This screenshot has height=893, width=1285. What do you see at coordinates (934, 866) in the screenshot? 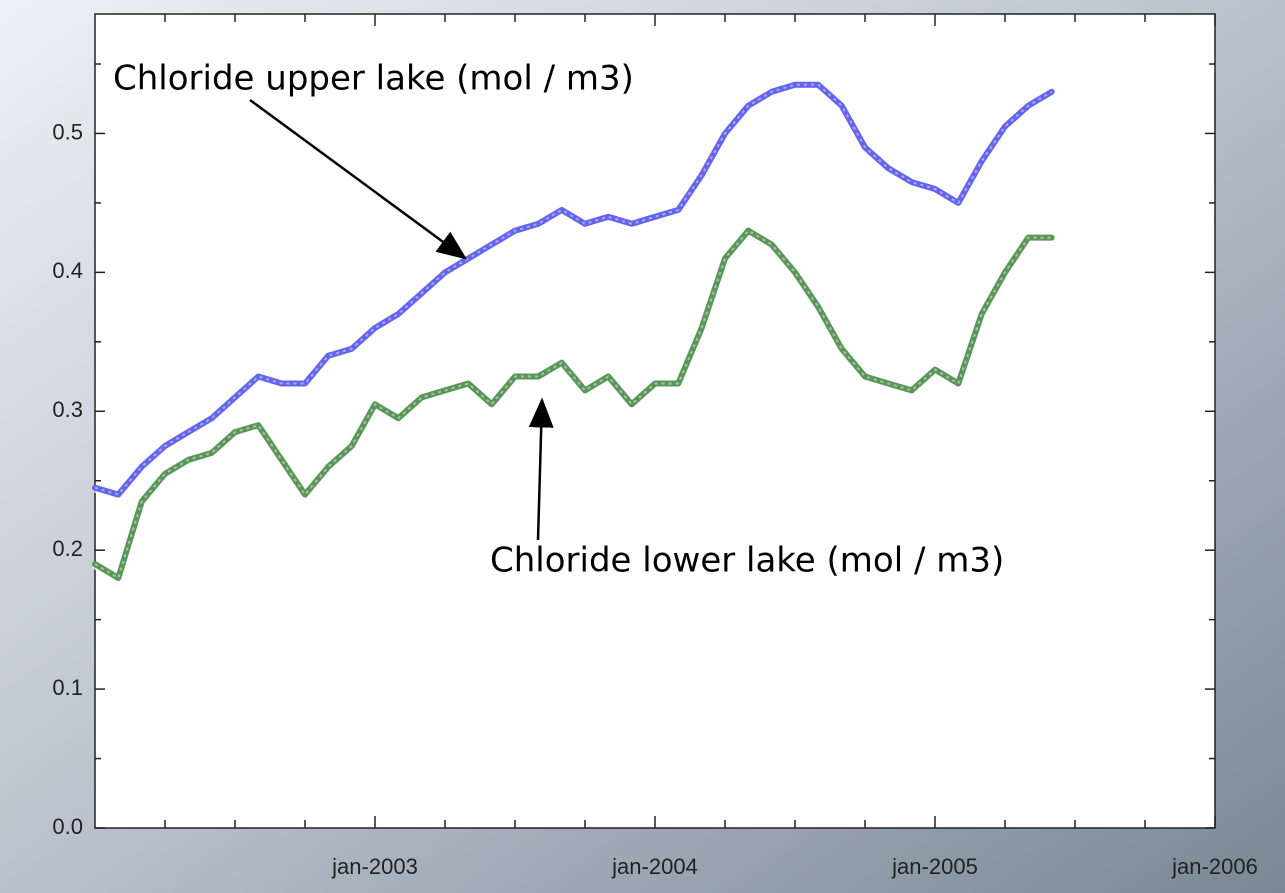
I see `x-tick-label: jan-2005` at bounding box center [934, 866].